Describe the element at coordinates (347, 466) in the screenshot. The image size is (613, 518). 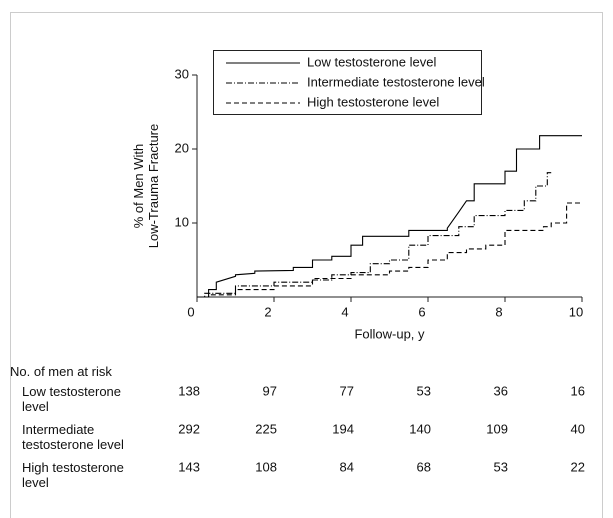
I see `risk-count: 84` at that location.